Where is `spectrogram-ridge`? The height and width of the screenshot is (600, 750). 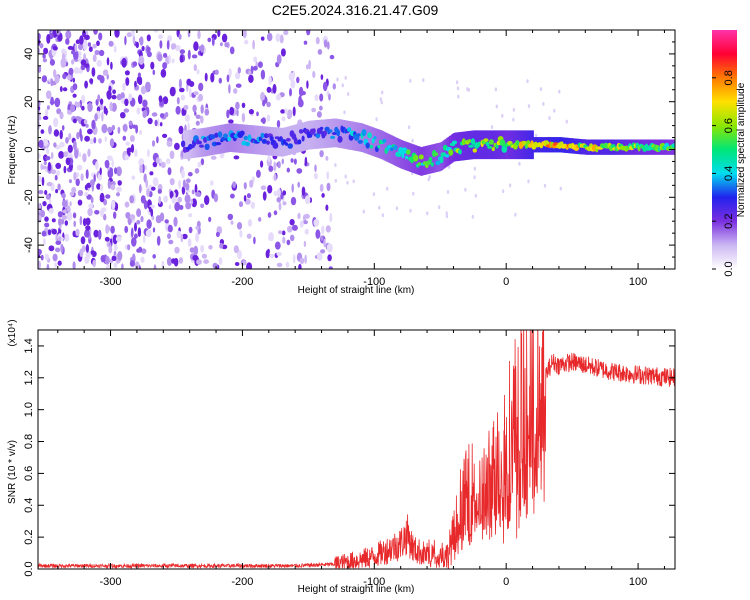 spectrogram-ridge is located at coordinates (427, 147).